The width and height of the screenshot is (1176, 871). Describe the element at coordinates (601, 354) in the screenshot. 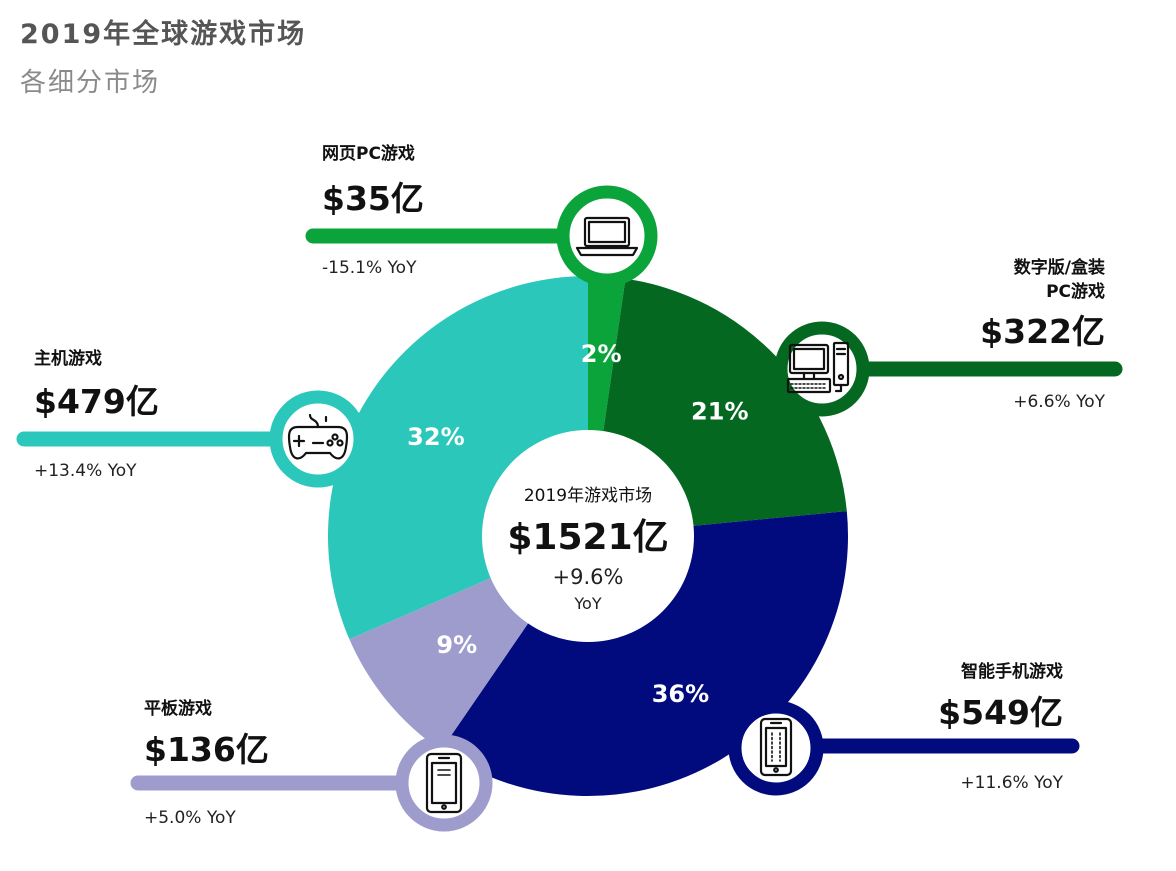

I see `percent-label-browser-pc: 2%` at that location.